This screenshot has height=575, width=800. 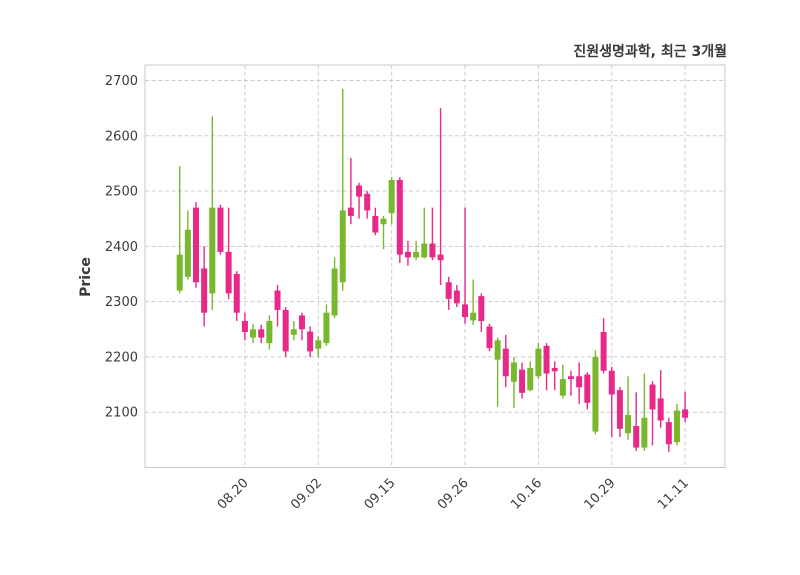 What do you see at coordinates (380, 494) in the screenshot?
I see `x-tick-label: 09.15` at bounding box center [380, 494].